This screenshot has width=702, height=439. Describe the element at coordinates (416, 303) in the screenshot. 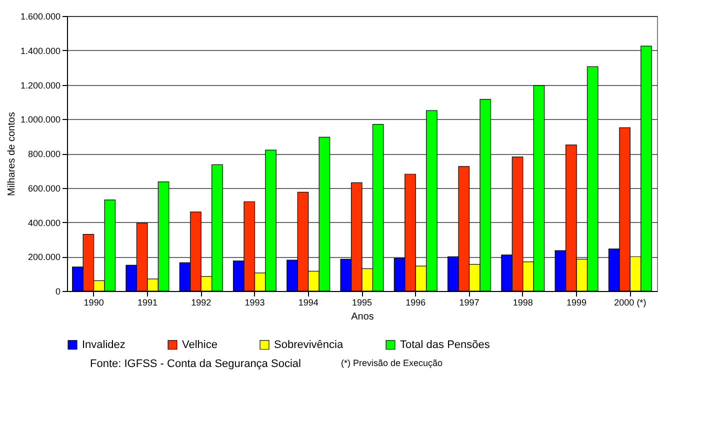

I see `x-tick-label: 1996` at that location.